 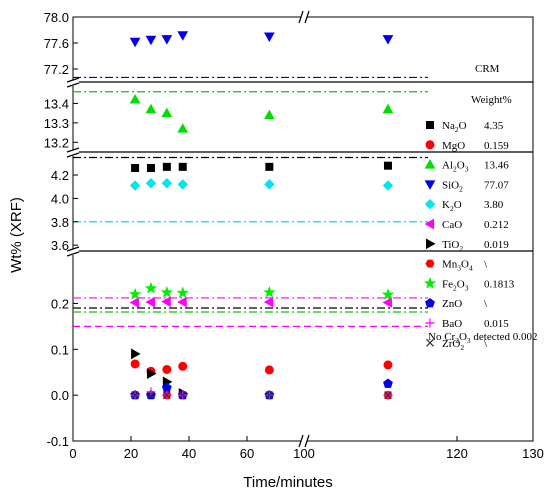 What do you see at coordinates (16, 235) in the screenshot?
I see `y-axis-label: Wt% (XRF)` at bounding box center [16, 235].